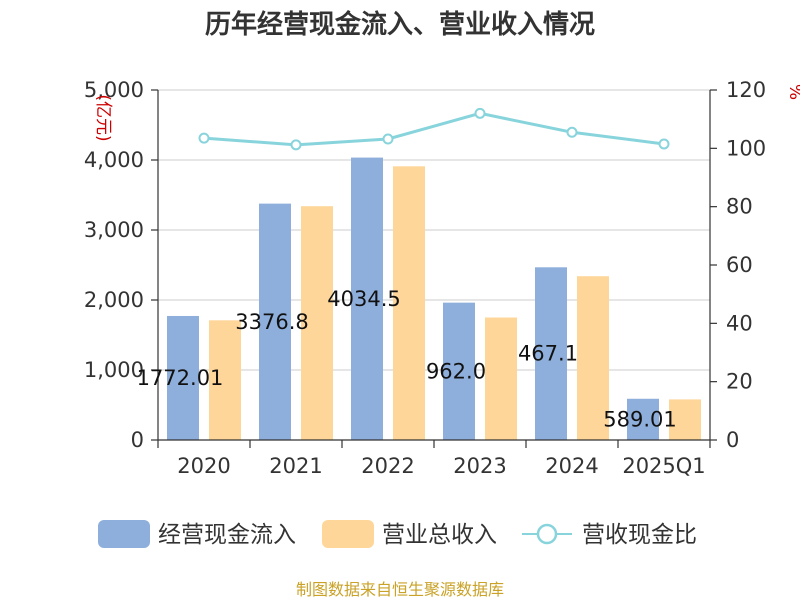 The width and height of the screenshot is (800, 600). What do you see at coordinates (271, 322) in the screenshot?
I see `data-label: 3376.8` at bounding box center [271, 322].